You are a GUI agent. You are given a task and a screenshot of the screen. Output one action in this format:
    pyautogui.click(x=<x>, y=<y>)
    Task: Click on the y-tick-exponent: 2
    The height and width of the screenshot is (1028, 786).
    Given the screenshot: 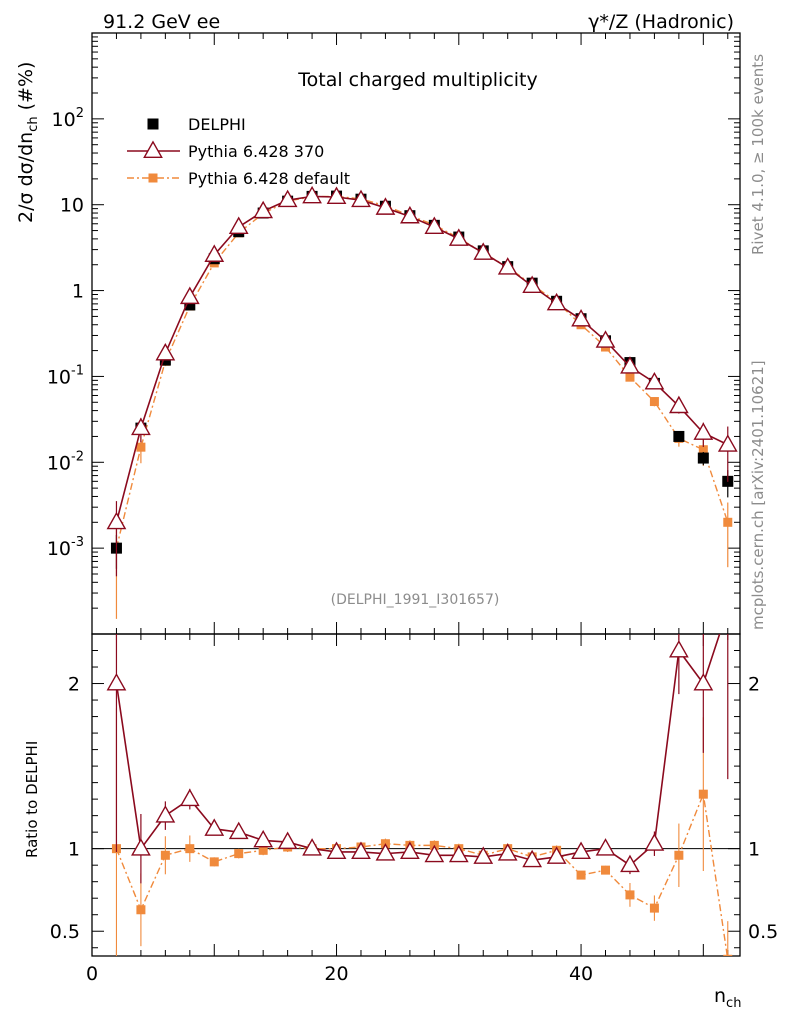 What is the action you would take?
    pyautogui.click(x=80, y=113)
    